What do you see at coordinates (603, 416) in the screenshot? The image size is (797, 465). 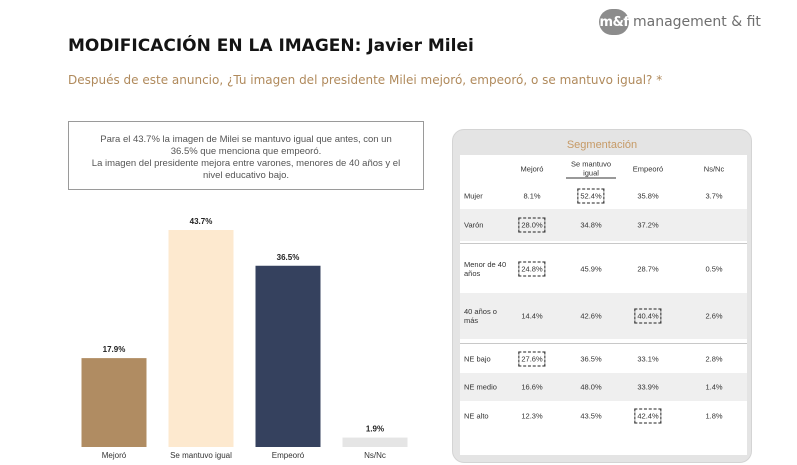 I see `table-row: NE alto 12.3% 43.5% 42.4% 1.8%` at bounding box center [603, 416].